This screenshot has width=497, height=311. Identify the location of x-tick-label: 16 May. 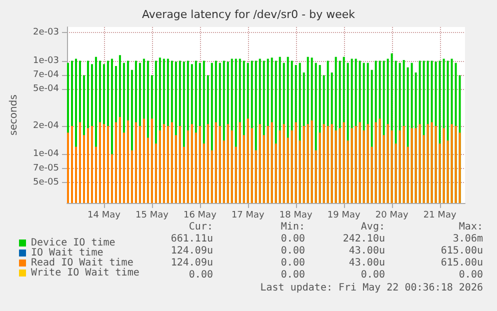
(200, 215).